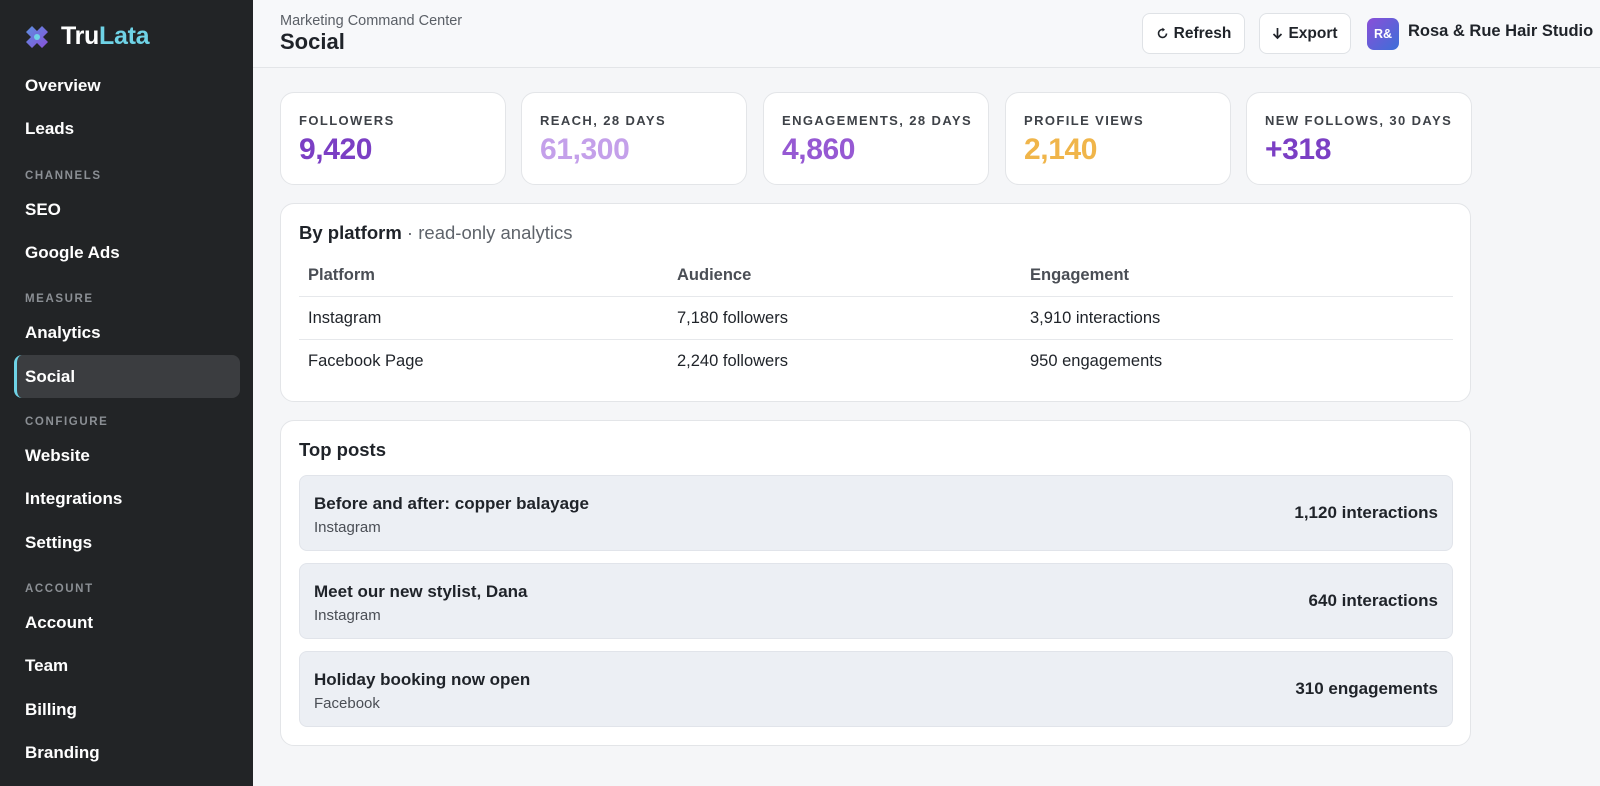  Describe the element at coordinates (50, 128) in the screenshot. I see `sidebar-item-leads: Leads` at that location.